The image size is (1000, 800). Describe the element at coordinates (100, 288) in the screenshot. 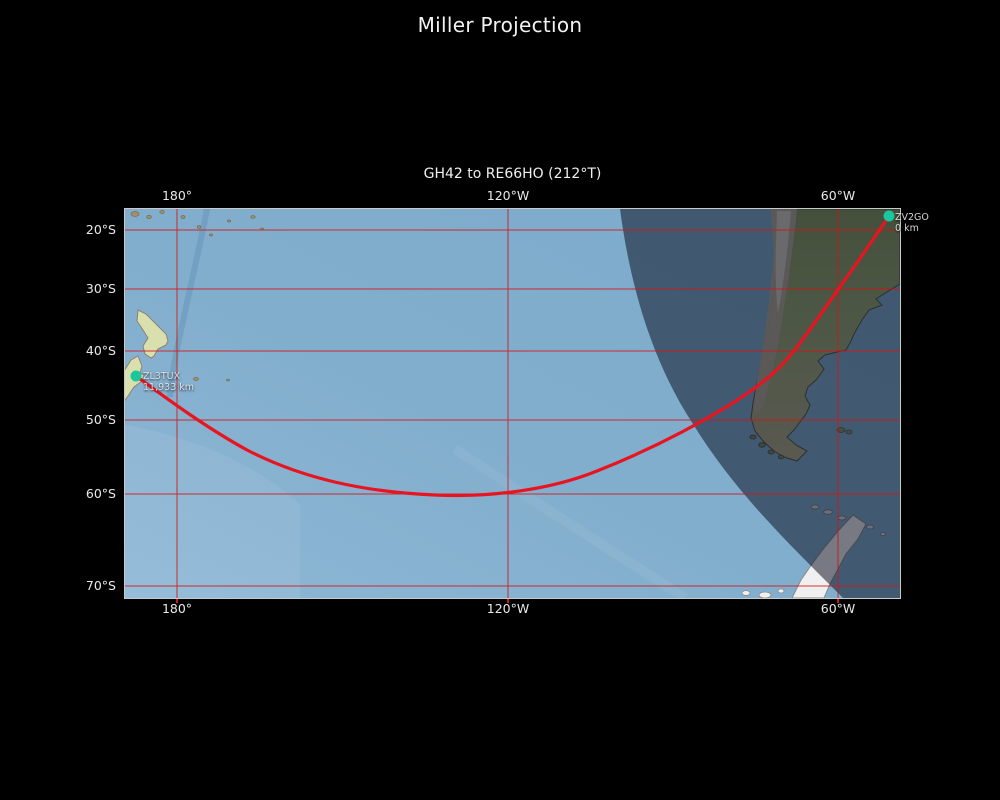

I see `lat-label-30s: 30°S` at that location.